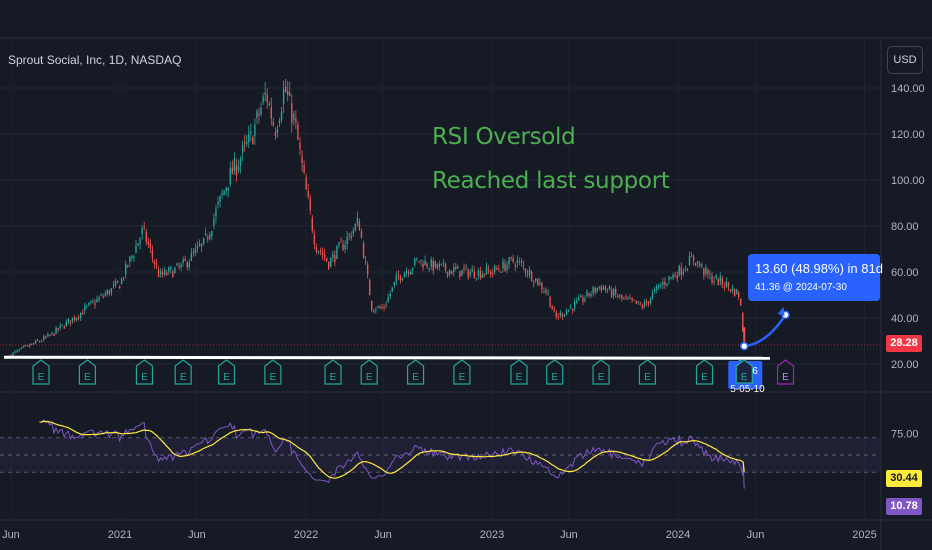  Describe the element at coordinates (744, 346) in the screenshot. I see `measure-start-handle` at that location.